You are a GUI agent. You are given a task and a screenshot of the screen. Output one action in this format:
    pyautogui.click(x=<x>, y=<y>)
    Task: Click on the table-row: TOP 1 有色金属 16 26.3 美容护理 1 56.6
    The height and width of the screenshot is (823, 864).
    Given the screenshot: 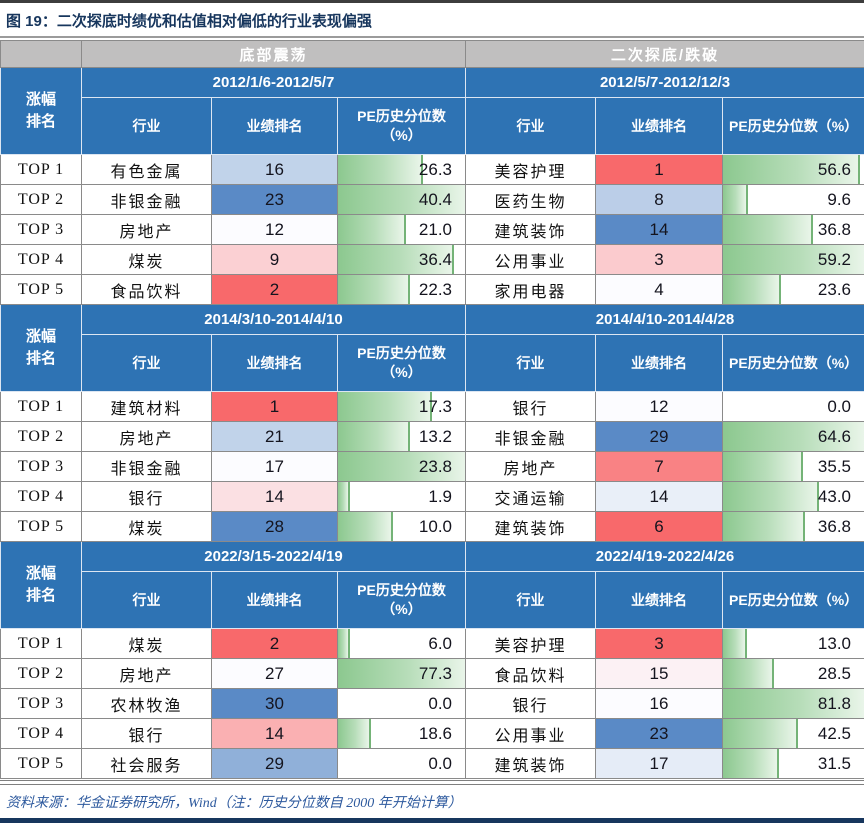 What is the action you would take?
    pyautogui.click(x=432, y=170)
    